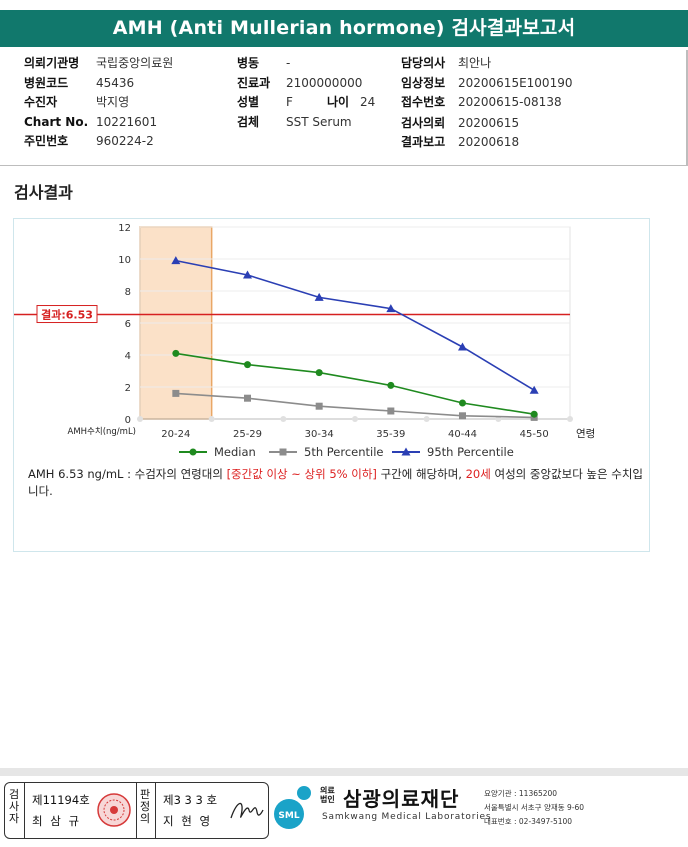 The width and height of the screenshot is (688, 847). I want to click on signature-box: 검사자 제11194호 최 삼 규 판정의 제3 3 3 호 지 현 영, so click(136, 810).